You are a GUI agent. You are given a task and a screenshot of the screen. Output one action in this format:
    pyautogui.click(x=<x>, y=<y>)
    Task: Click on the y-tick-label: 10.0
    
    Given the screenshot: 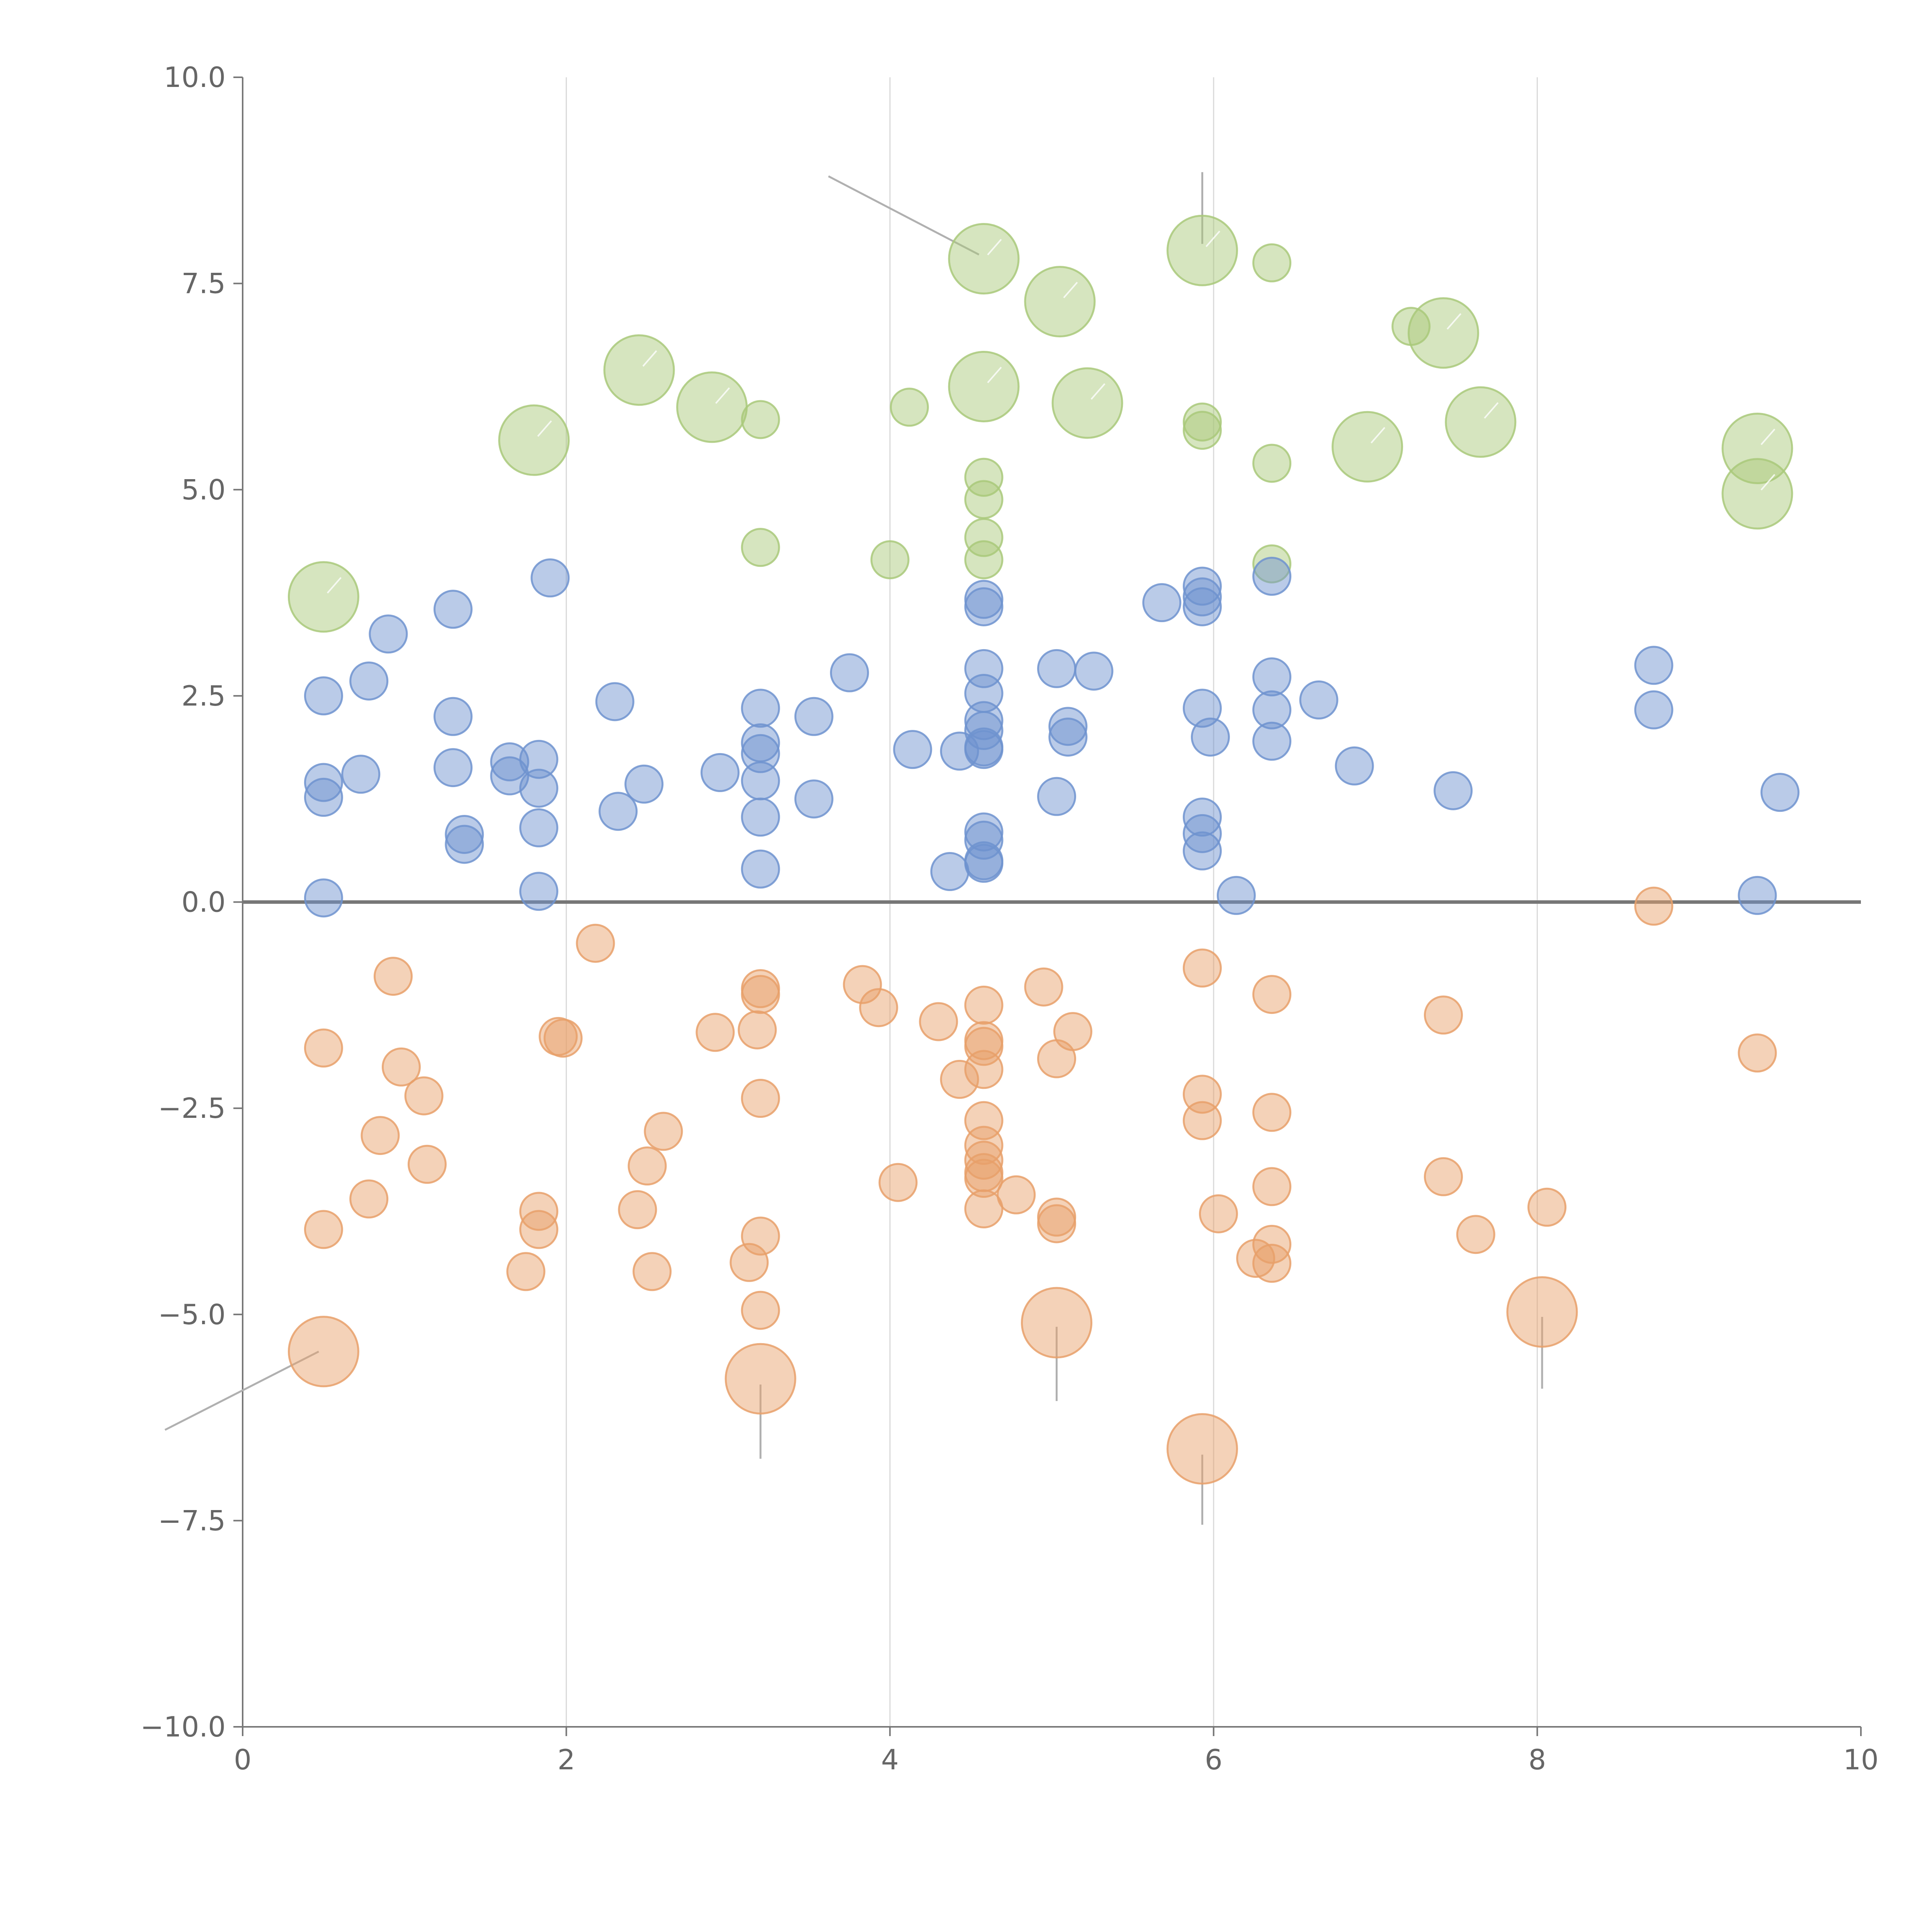 What is the action you would take?
    pyautogui.click(x=195, y=78)
    